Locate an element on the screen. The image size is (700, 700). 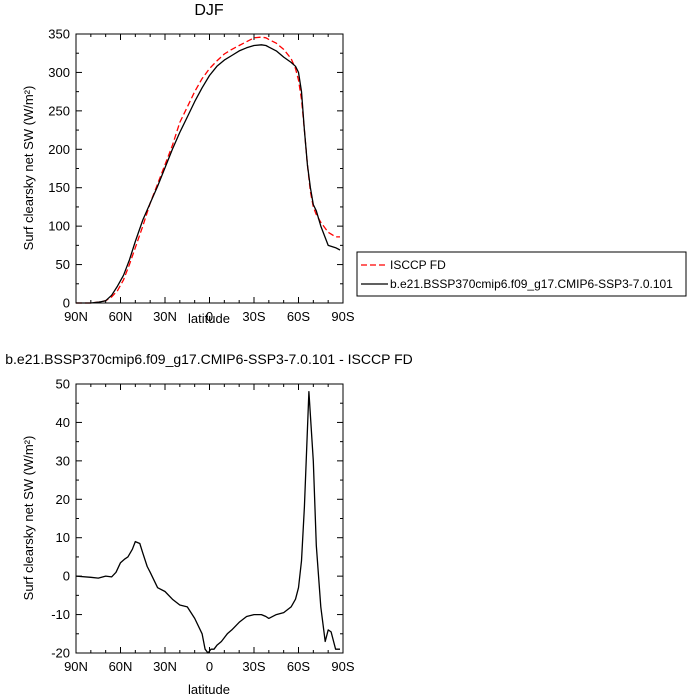
top-x-tick-label: 90S is located at coordinates (342, 316).